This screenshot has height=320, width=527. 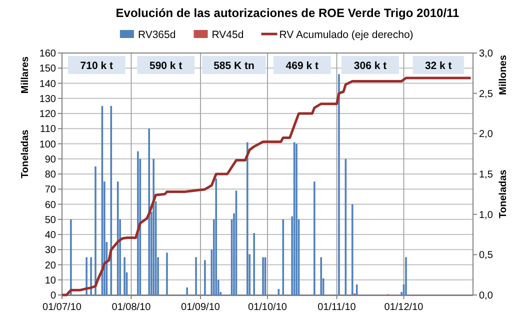 I want to click on legend-label: RV365d, so click(x=157, y=35).